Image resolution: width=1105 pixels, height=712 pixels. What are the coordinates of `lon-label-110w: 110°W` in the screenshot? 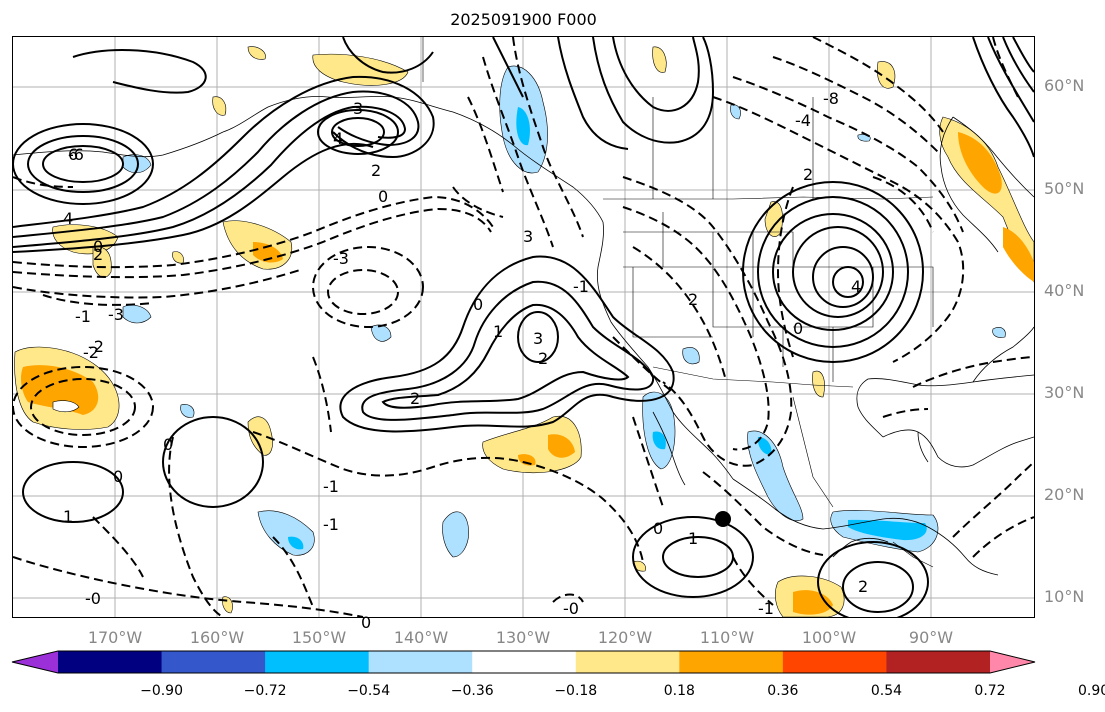 It's located at (727, 637).